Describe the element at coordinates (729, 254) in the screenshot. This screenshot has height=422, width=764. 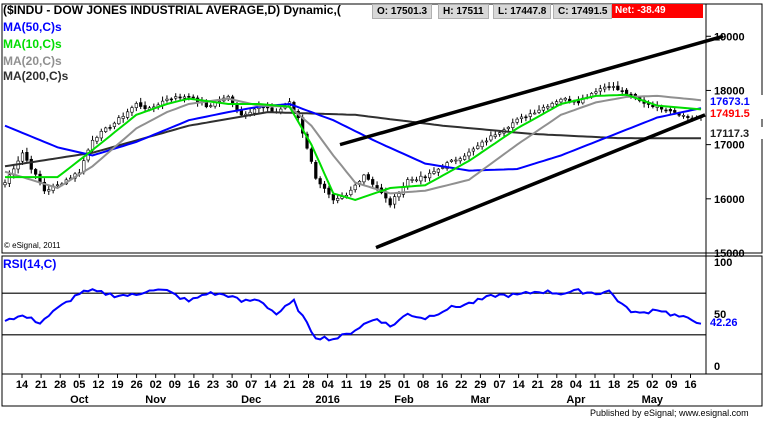
I see `price-tick-label: 15000` at that location.